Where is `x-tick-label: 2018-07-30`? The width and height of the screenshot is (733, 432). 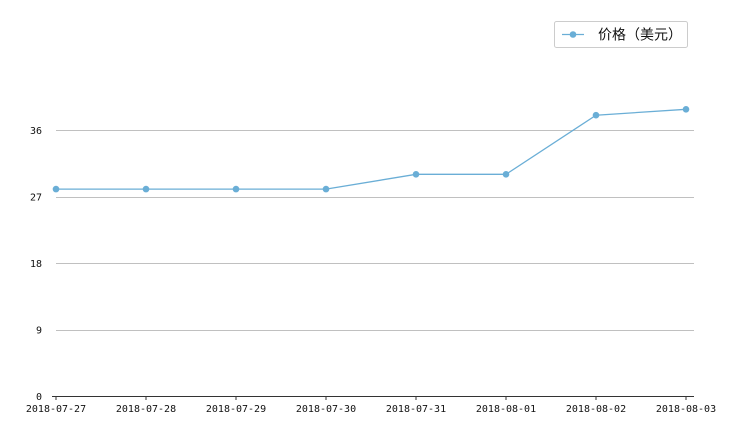
x-tick-label: 2018-07-30 is located at coordinates (326, 409).